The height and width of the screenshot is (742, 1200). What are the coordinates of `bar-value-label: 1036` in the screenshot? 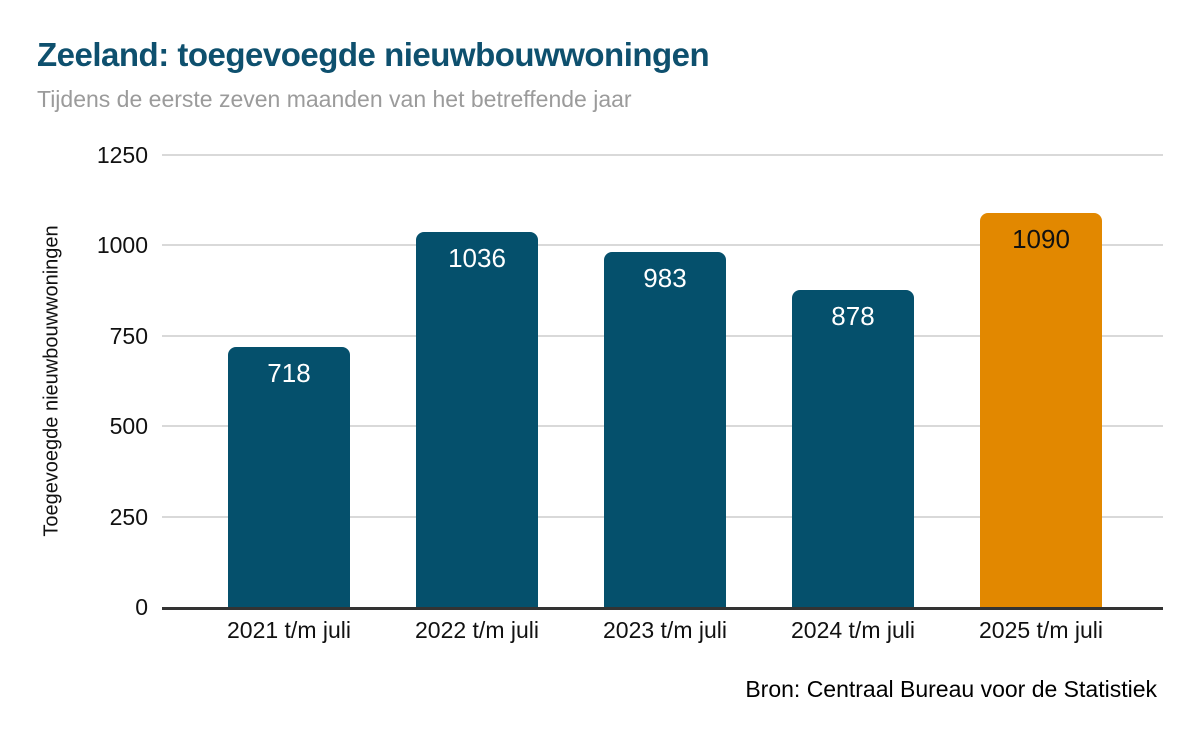 It's located at (477, 258).